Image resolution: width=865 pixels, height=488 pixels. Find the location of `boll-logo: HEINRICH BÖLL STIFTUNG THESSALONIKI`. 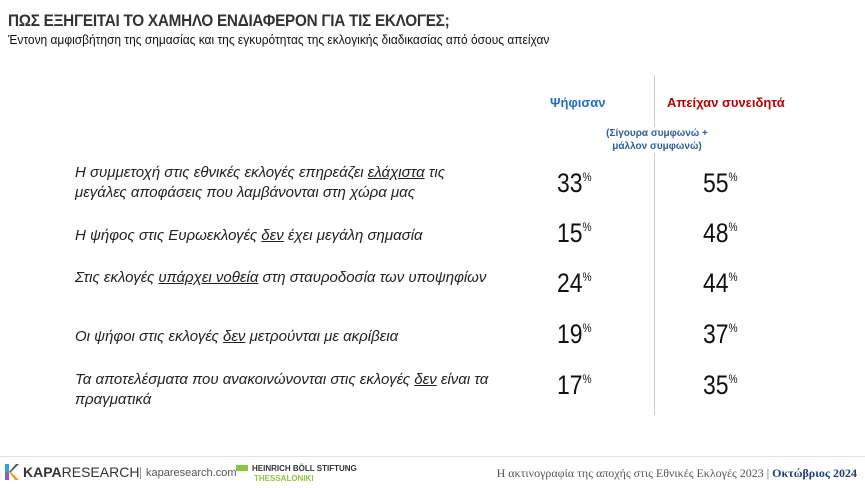

boll-logo: HEINRICH BÖLL STIFTUNG THESSALONIKI is located at coordinates (296, 474).